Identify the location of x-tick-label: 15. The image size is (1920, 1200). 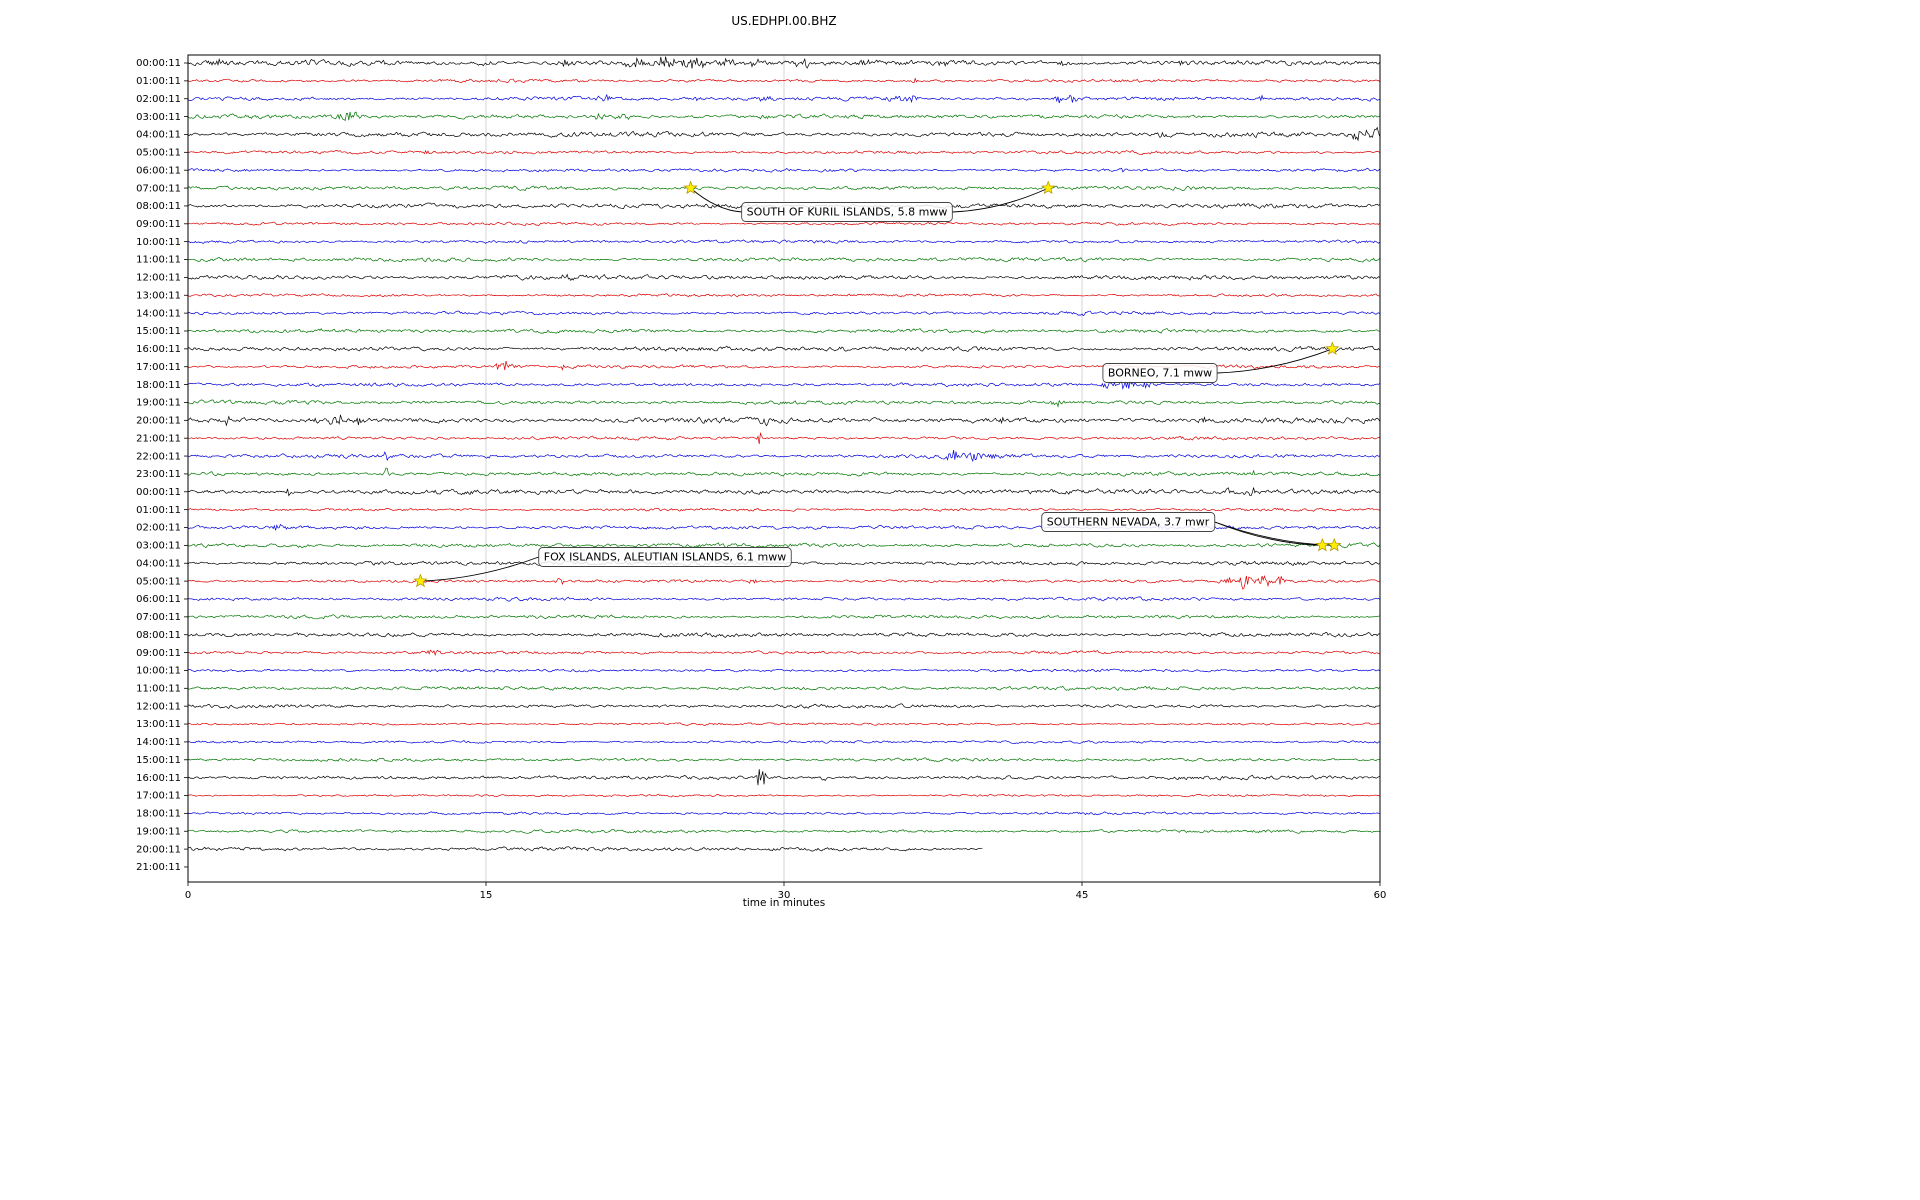
(486, 895).